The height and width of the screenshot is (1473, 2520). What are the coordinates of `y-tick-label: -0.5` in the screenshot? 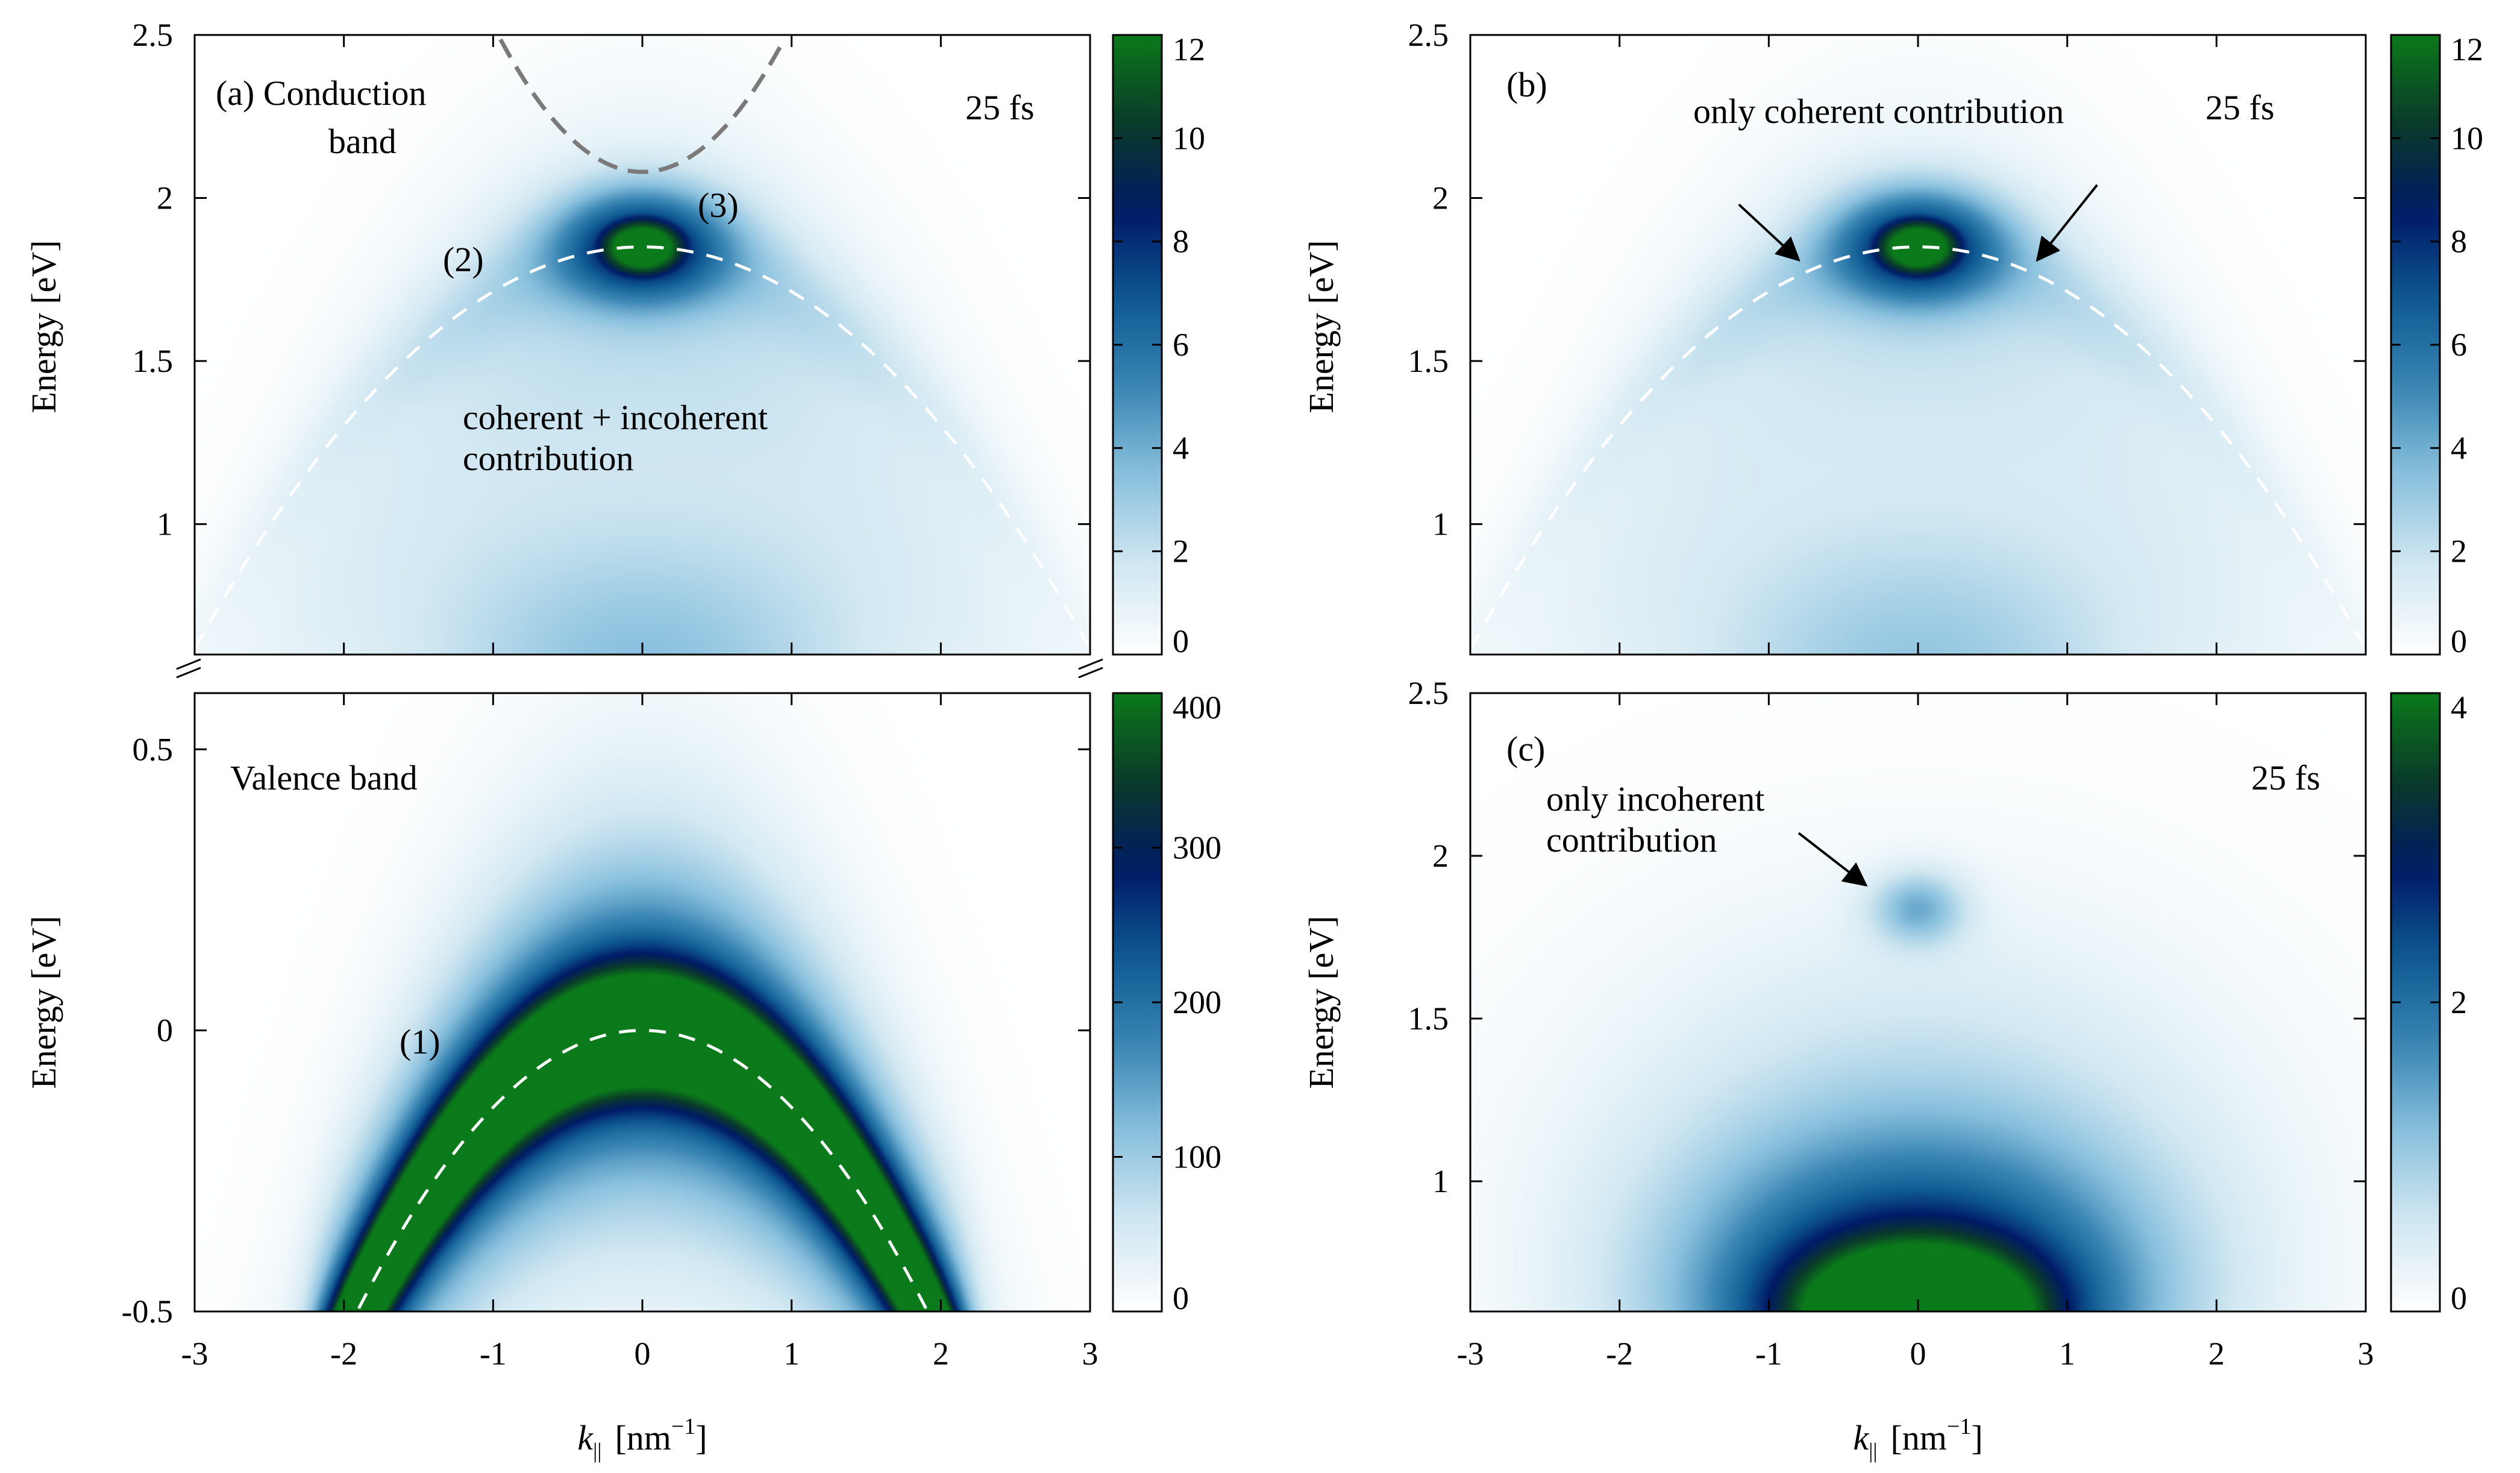 It's located at (147, 1311).